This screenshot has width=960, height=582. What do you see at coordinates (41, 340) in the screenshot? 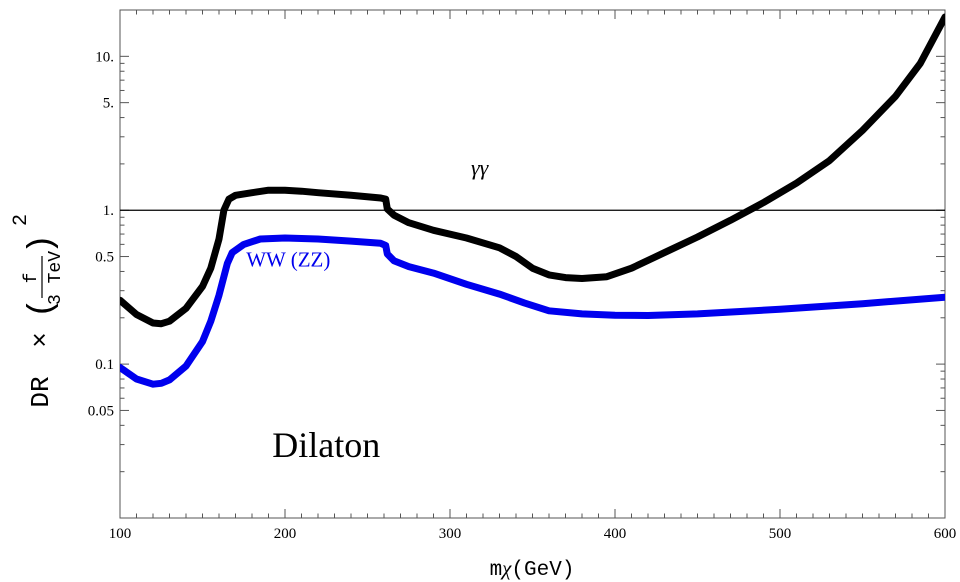
I see `y-axis-title-times: ×` at bounding box center [41, 340].